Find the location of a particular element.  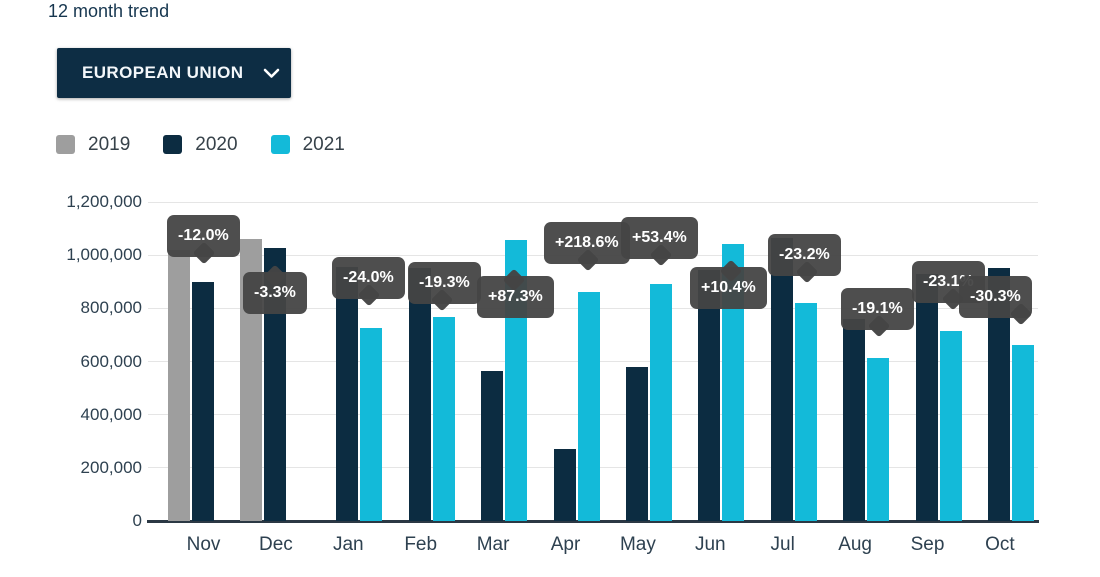

month-label-Mar: Mar is located at coordinates (493, 544).